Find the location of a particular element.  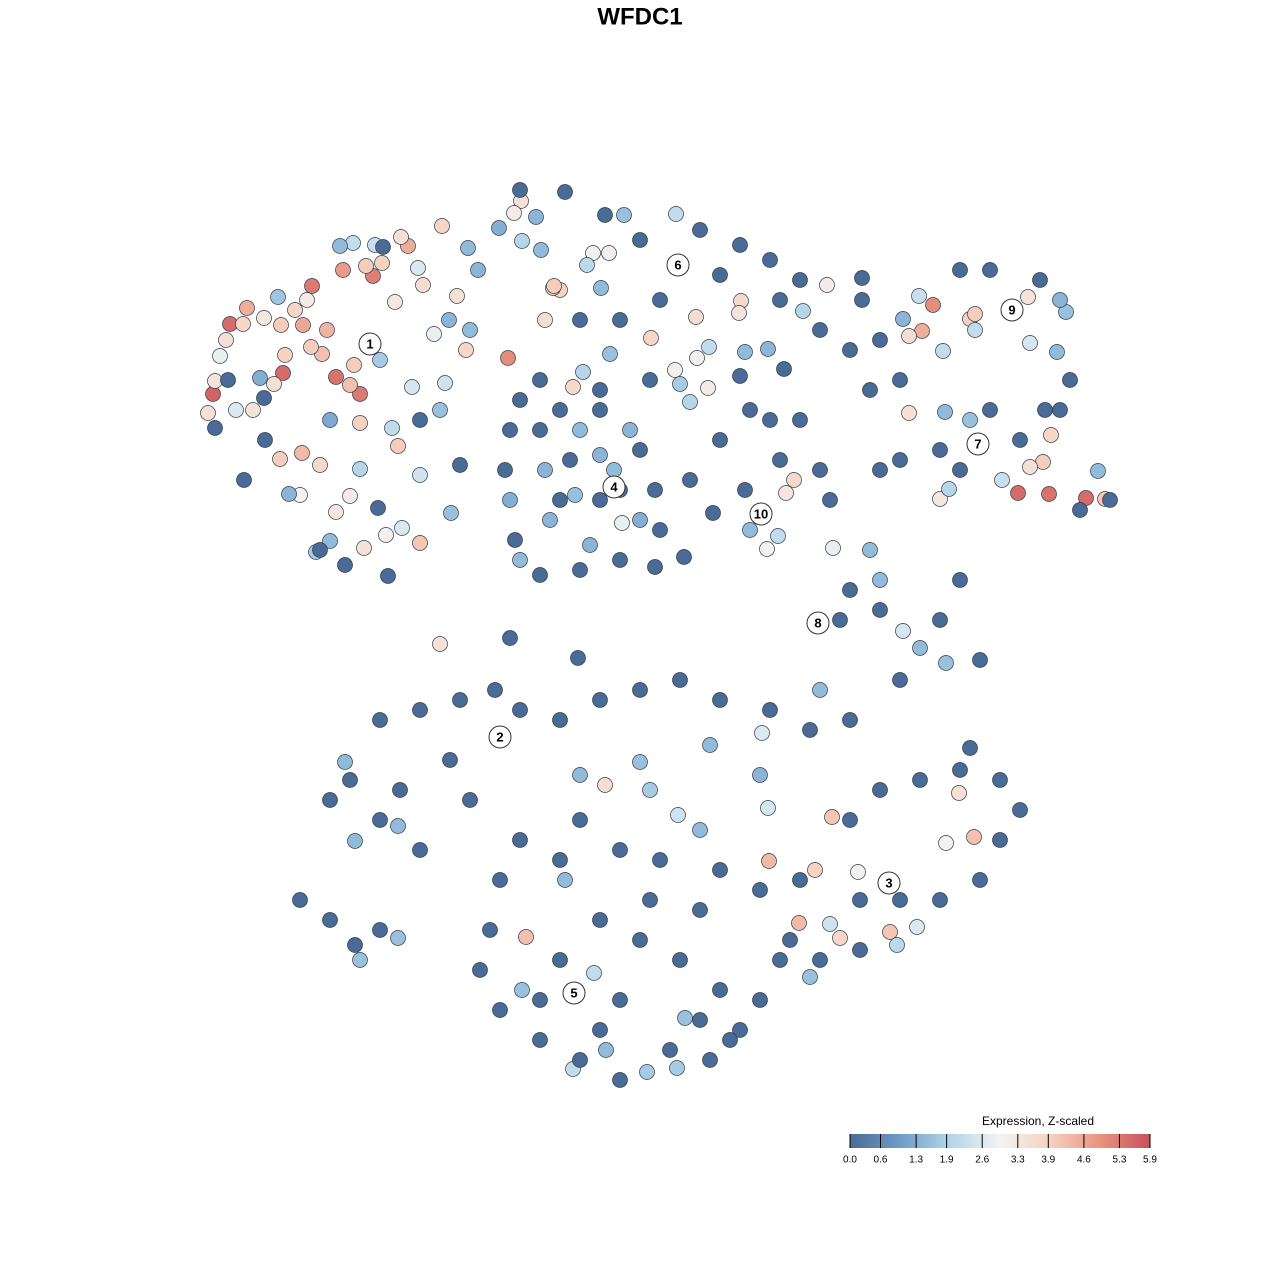

chart-title: WFDC1 is located at coordinates (639, 16).